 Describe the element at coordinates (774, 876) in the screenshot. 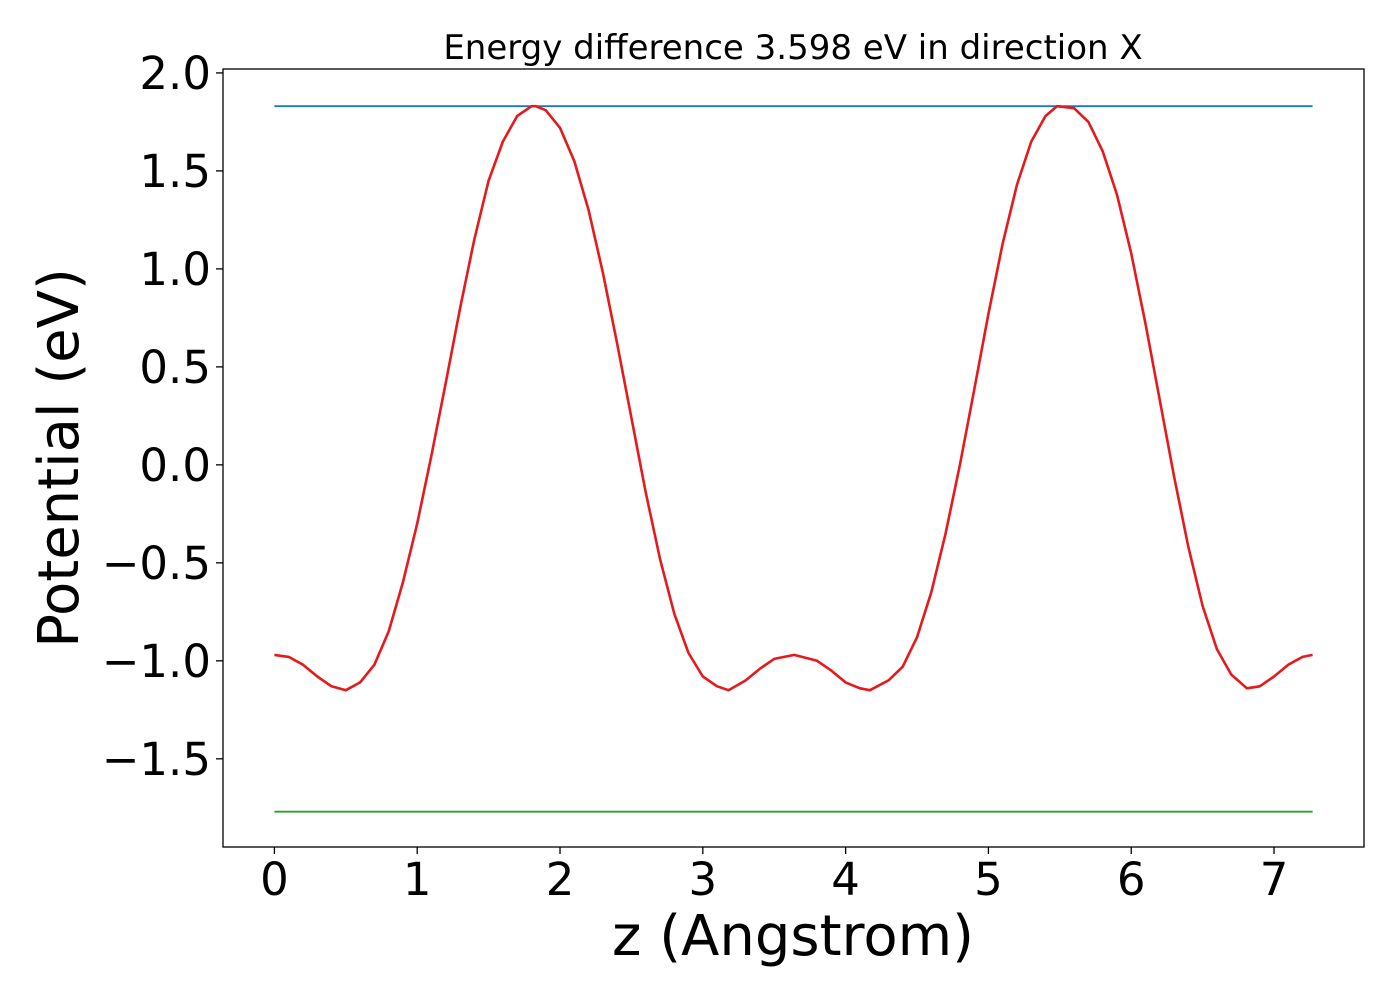

I see `x-axis: 0 1 2 3 4 5 6 7` at that location.